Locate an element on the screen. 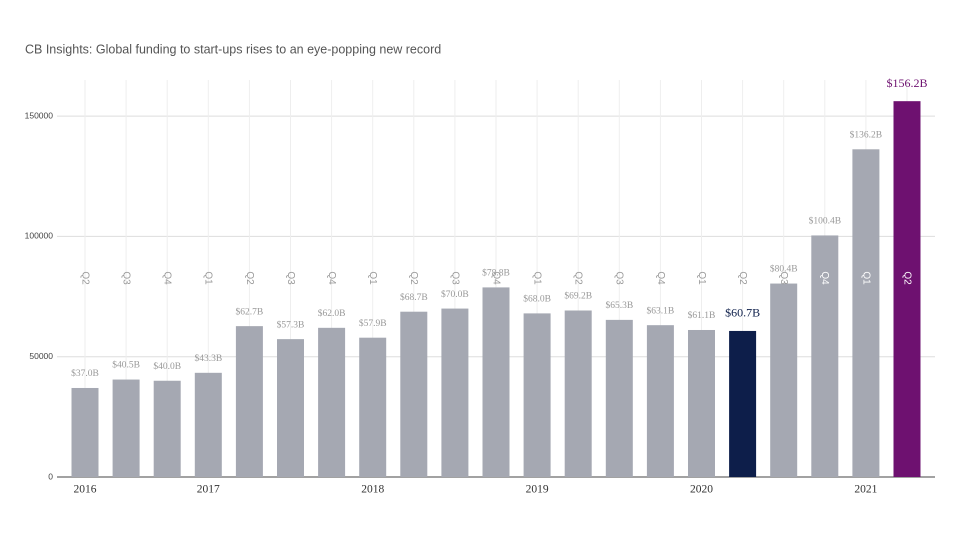 The height and width of the screenshot is (540, 960). value-label: $40.5B is located at coordinates (126, 365).